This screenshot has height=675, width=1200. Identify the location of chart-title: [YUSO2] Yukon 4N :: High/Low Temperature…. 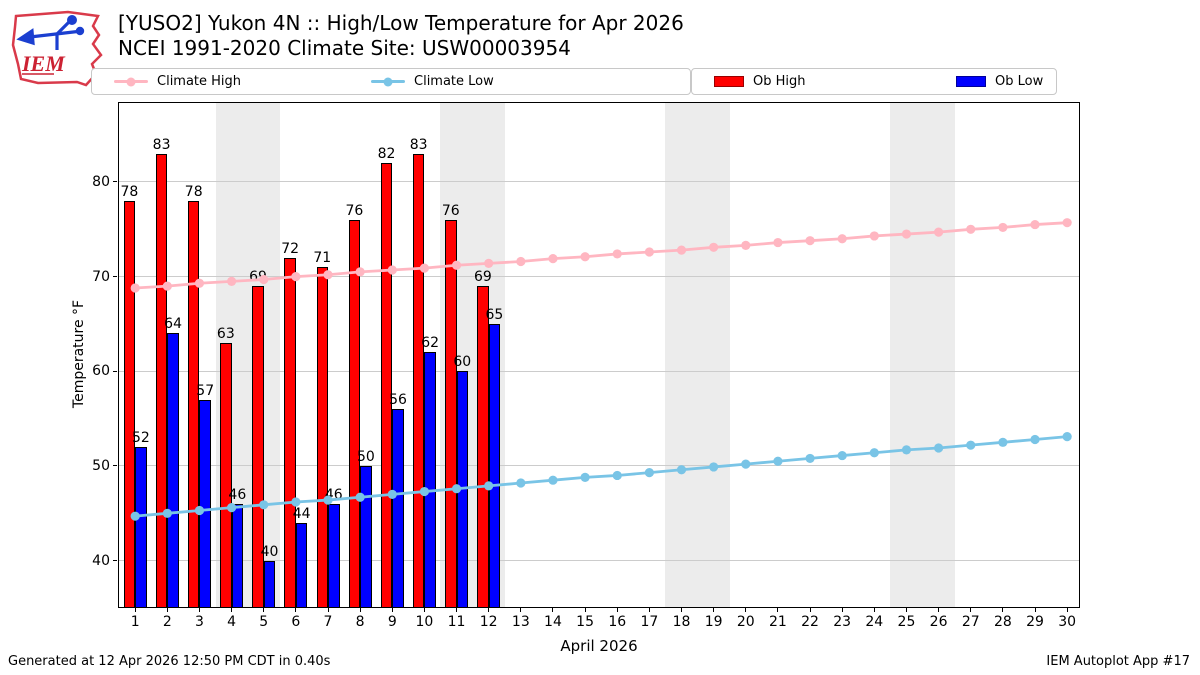
(401, 23).